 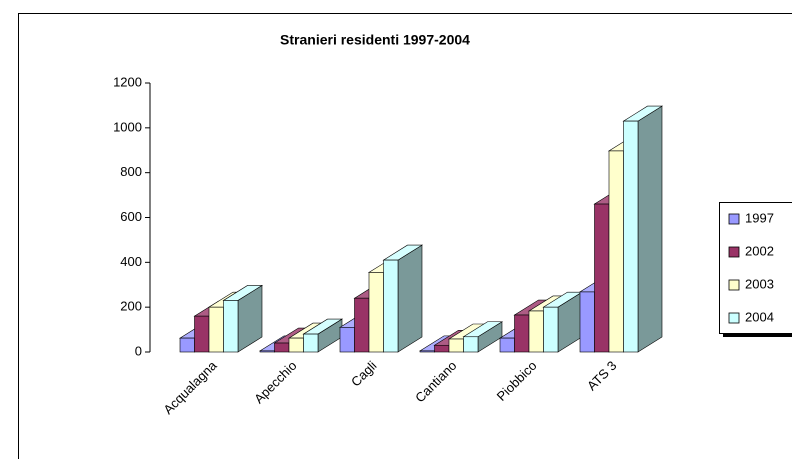 I want to click on legend-label: 2004, so click(x=759, y=316).